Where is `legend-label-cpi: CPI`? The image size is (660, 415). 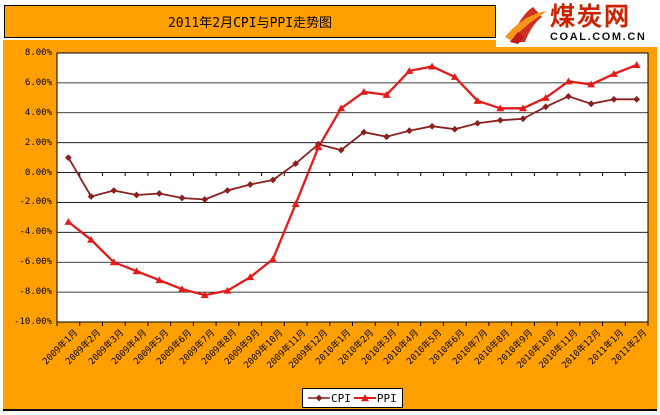 legend-label-cpi: CPI is located at coordinates (341, 398).